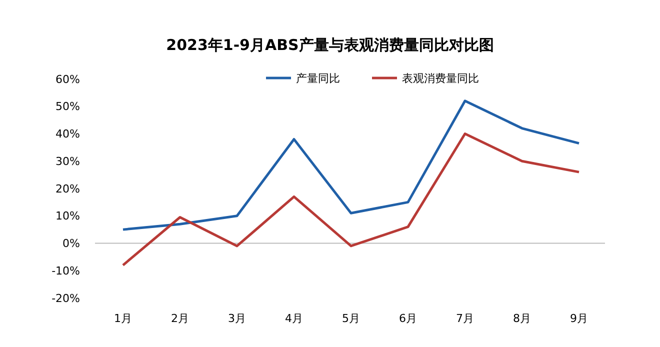 The image size is (660, 347). Describe the element at coordinates (318, 78) in the screenshot. I see `legend-label: 产量同比` at that location.